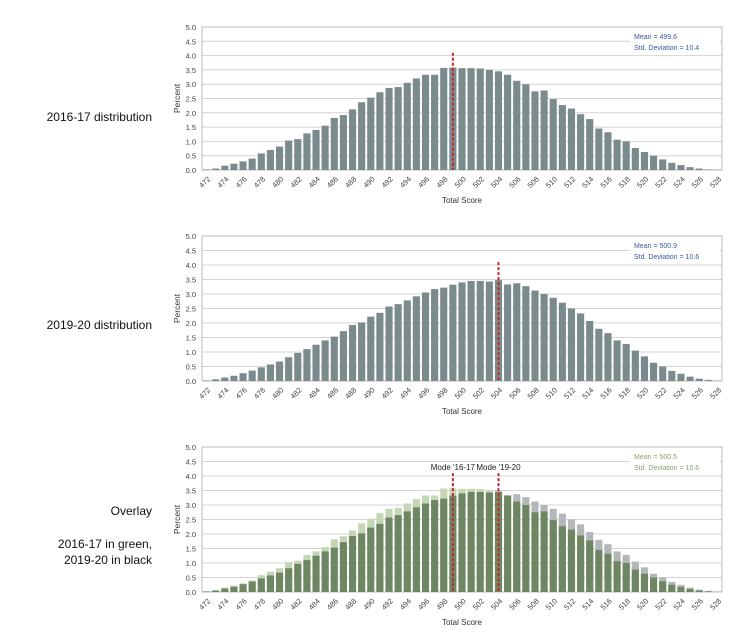 The height and width of the screenshot is (635, 754). I want to click on y-tick-label: 4.5, so click(191, 251).